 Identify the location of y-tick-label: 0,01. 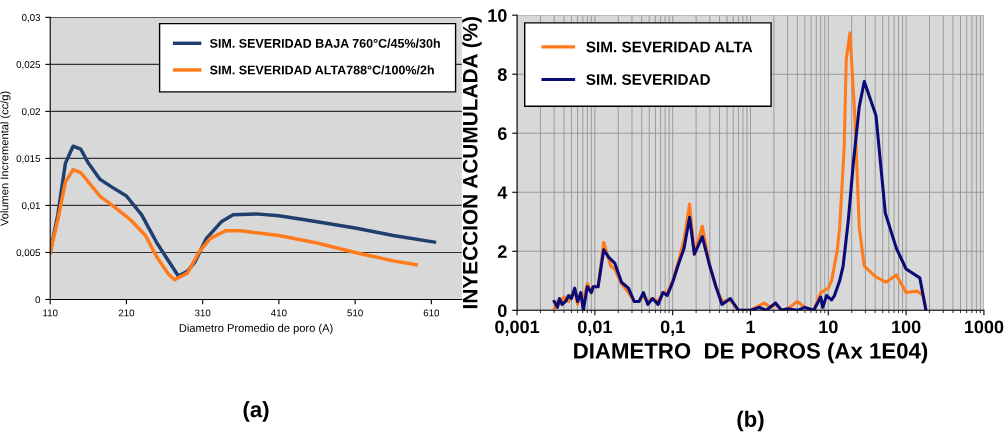
(31, 206).